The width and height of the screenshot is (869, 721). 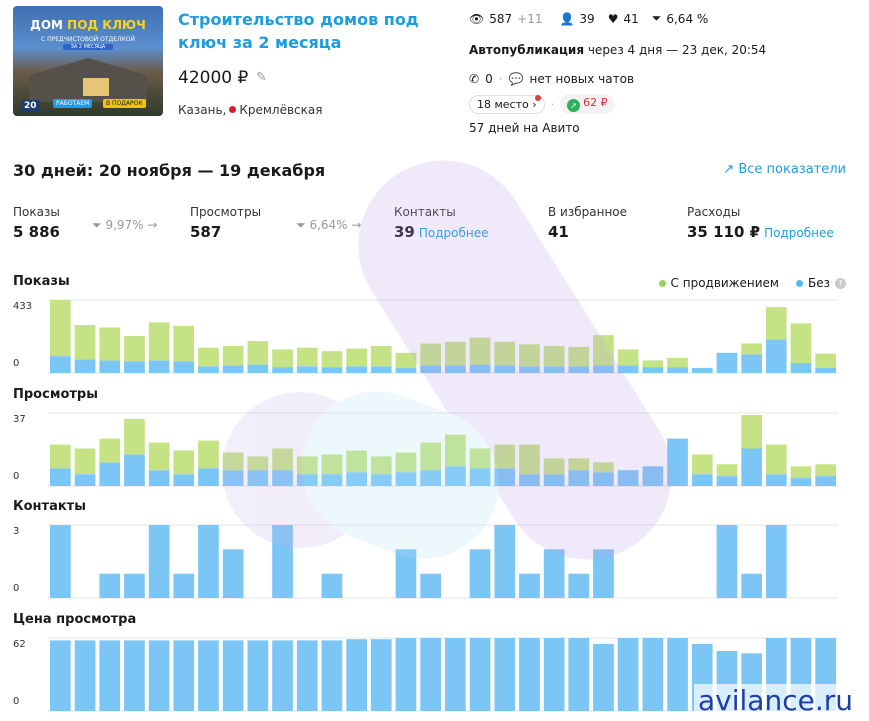 What do you see at coordinates (582, 79) in the screenshot?
I see `chats-status: нет новых чатов` at bounding box center [582, 79].